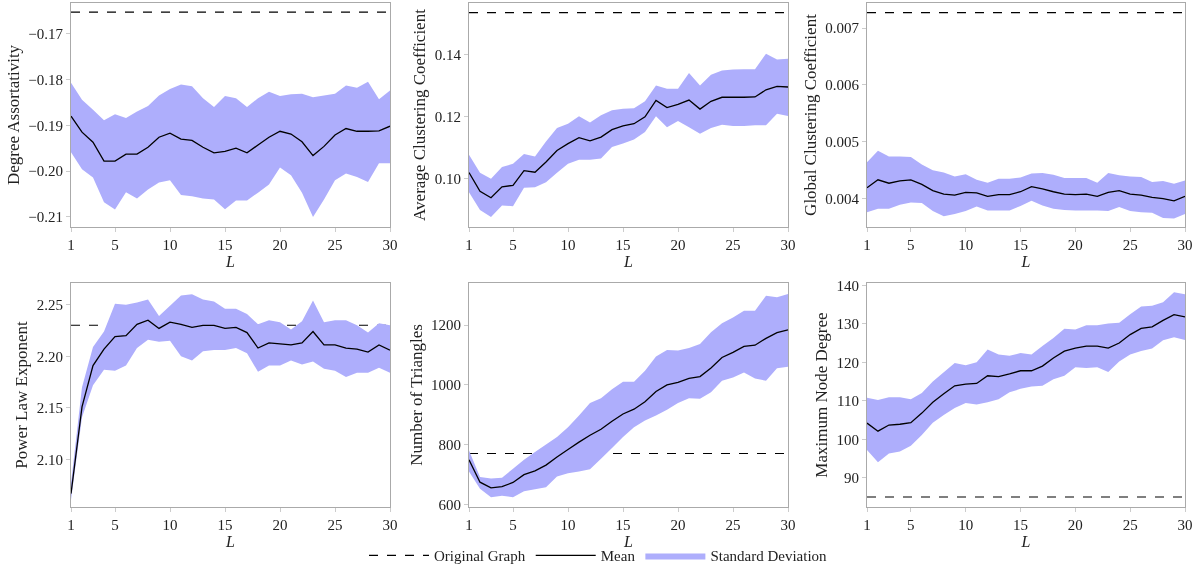 This screenshot has width=1197, height=575. Describe the element at coordinates (848, 401) in the screenshot. I see `y-tick-label: 110` at that location.